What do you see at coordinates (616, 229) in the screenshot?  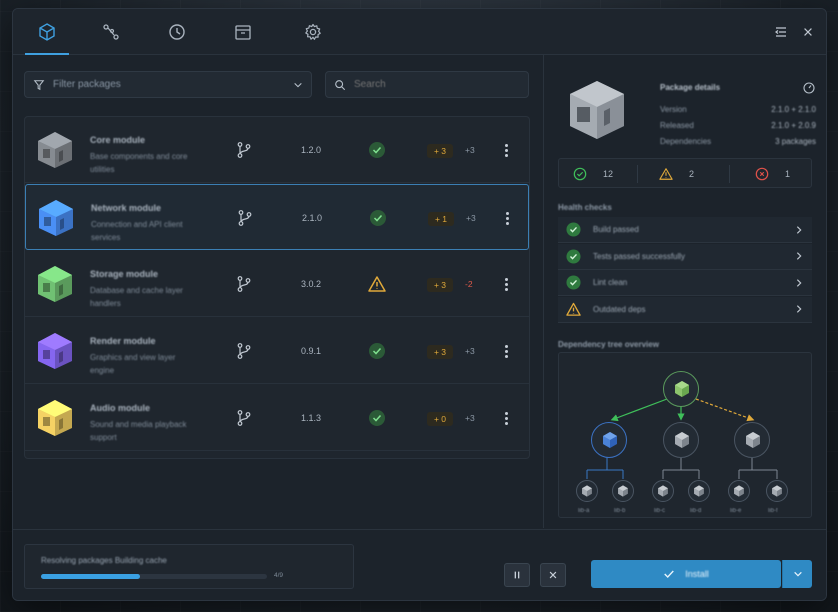 I see `health-check-label: Build passed` at bounding box center [616, 229].